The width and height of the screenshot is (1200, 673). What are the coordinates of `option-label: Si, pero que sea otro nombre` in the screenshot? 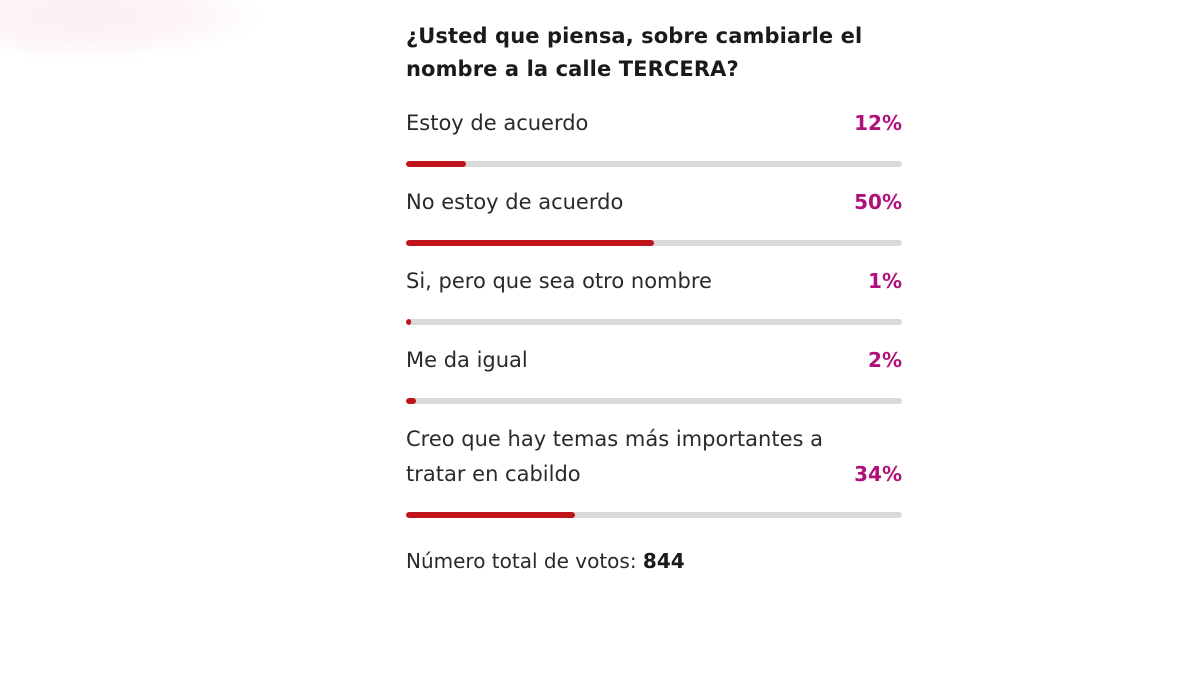 It's located at (559, 281).